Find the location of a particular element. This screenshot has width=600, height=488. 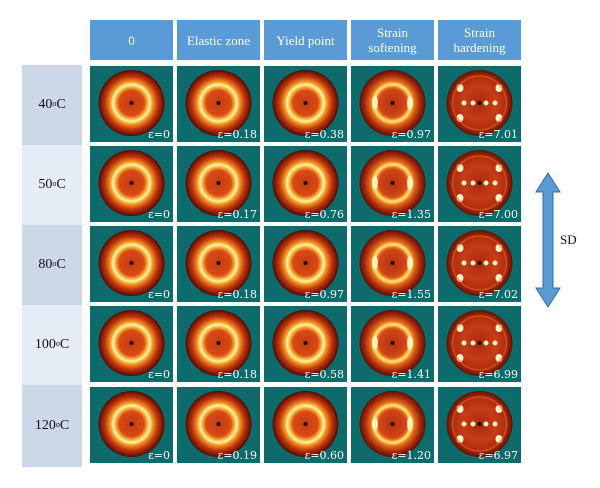

diffraction-cell-80c-initial: ε=0 is located at coordinates (131, 264).